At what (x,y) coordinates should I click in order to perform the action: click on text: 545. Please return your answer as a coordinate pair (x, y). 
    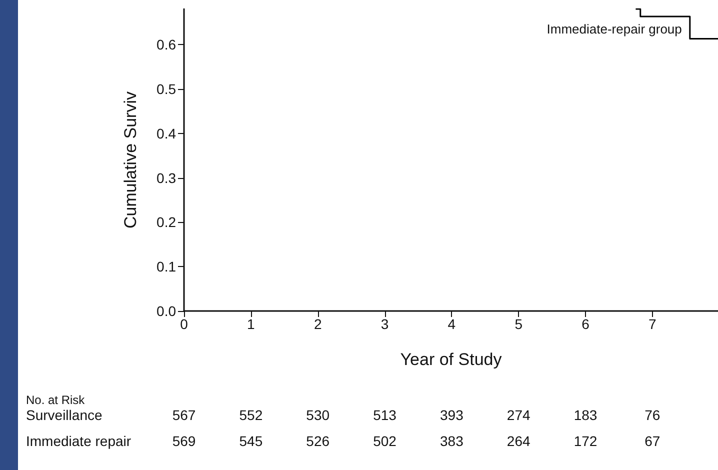
    Looking at the image, I should click on (251, 441).